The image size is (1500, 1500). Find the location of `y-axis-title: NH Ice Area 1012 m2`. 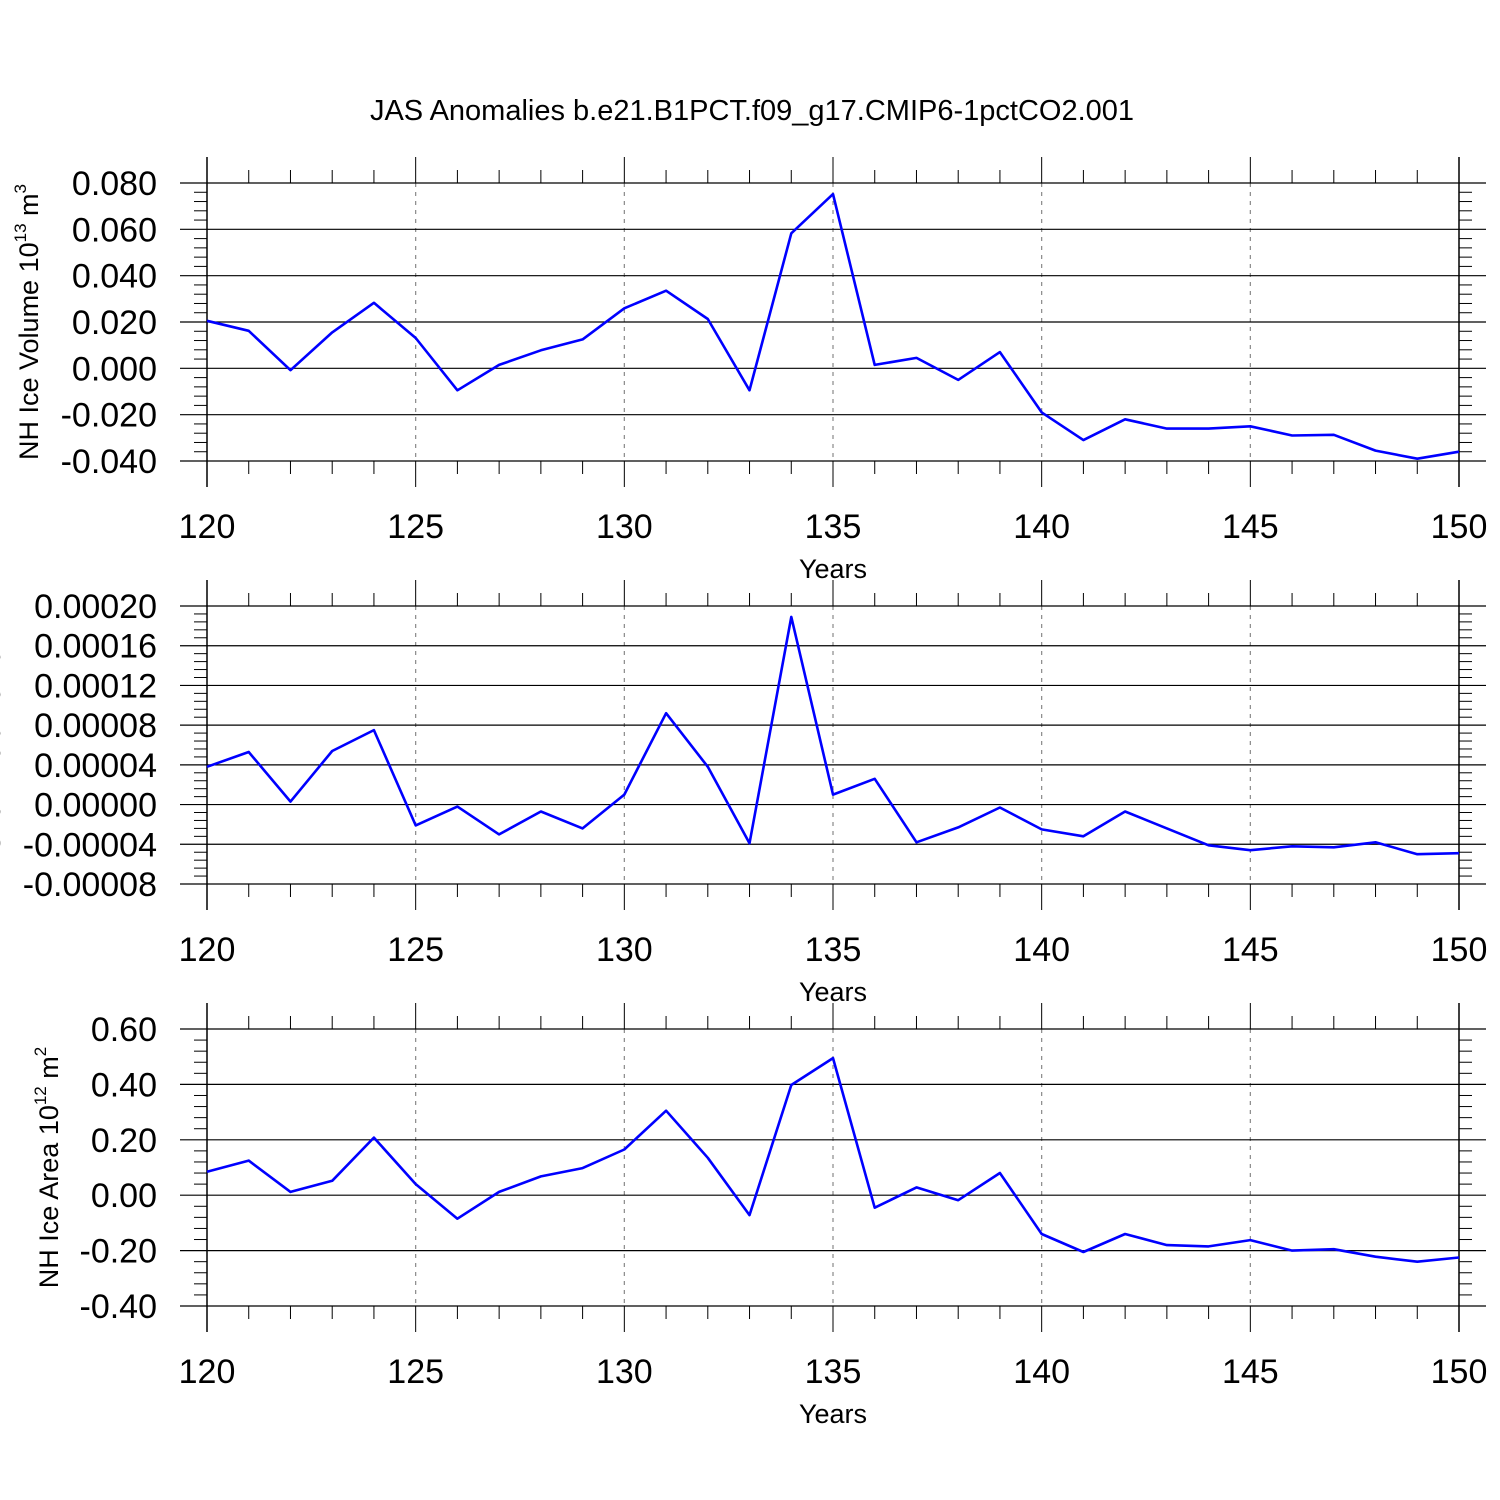

y-axis-title: NH Ice Area 1012 m2 is located at coordinates (47, 1167).